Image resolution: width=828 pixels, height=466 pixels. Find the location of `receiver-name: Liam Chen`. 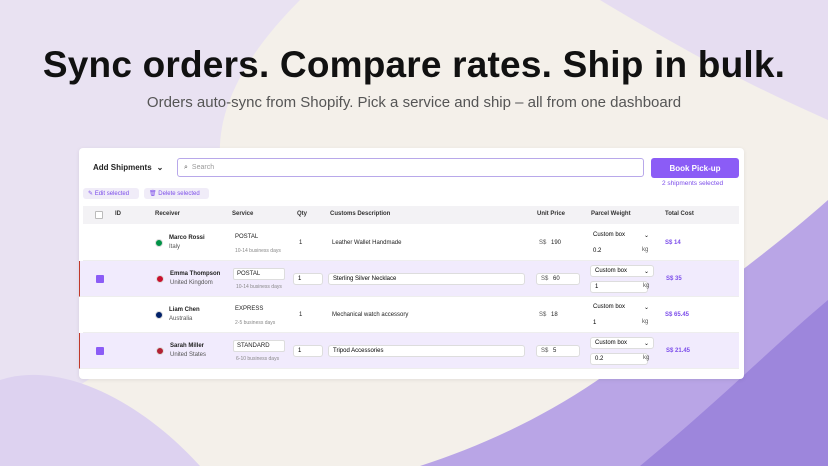

receiver-name: Liam Chen is located at coordinates (184, 310).